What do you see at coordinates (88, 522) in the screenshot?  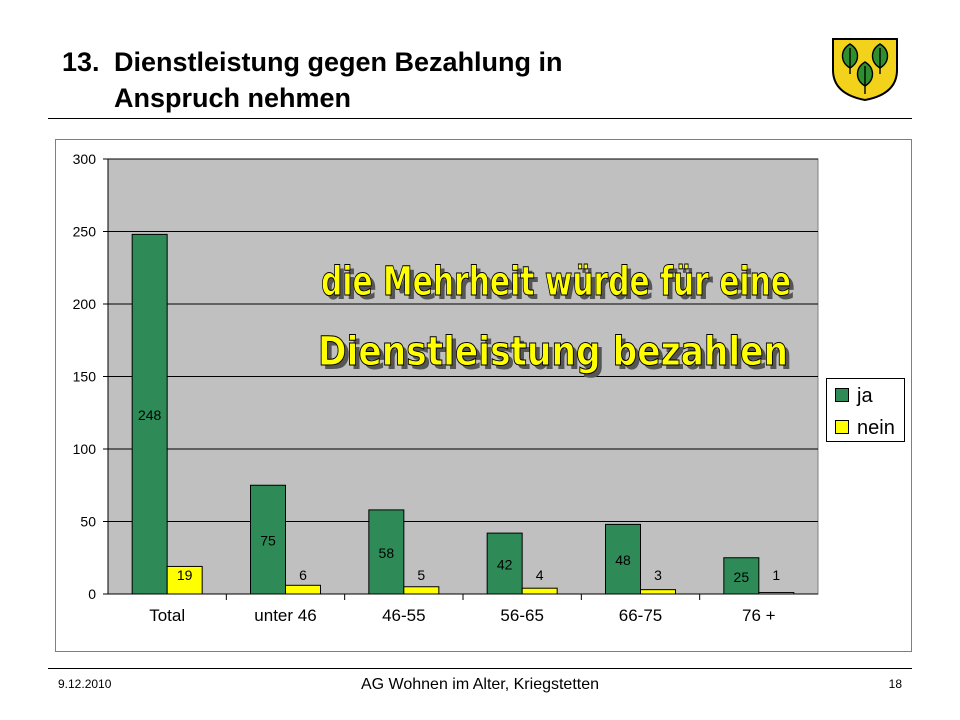 I see `y-tick-label: 50` at bounding box center [88, 522].